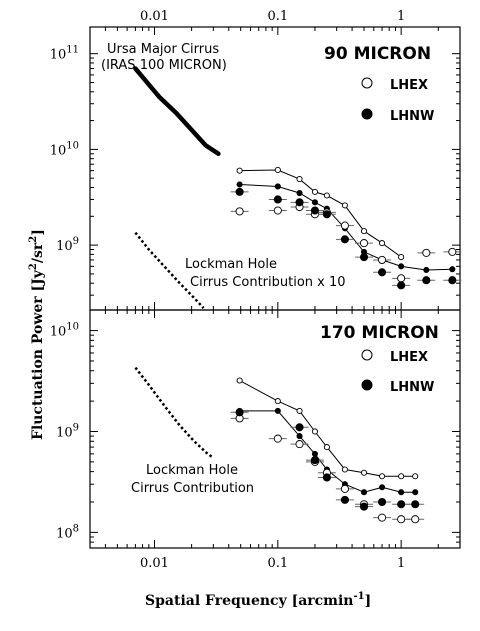 Image resolution: width=480 pixels, height=631 pixels. I want to click on legends: LHEX LHNW LHEX LHNW, so click(397, 236).